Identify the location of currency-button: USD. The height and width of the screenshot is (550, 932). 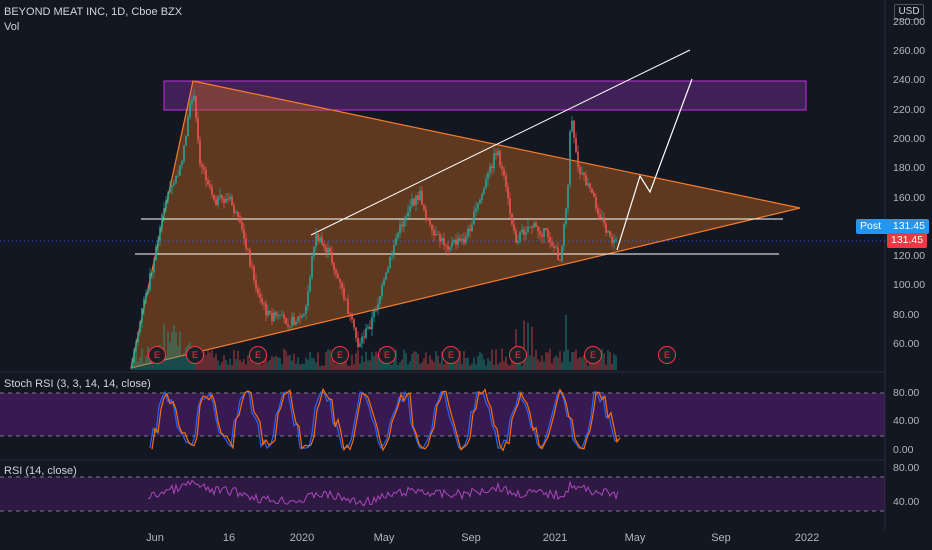
(909, 12).